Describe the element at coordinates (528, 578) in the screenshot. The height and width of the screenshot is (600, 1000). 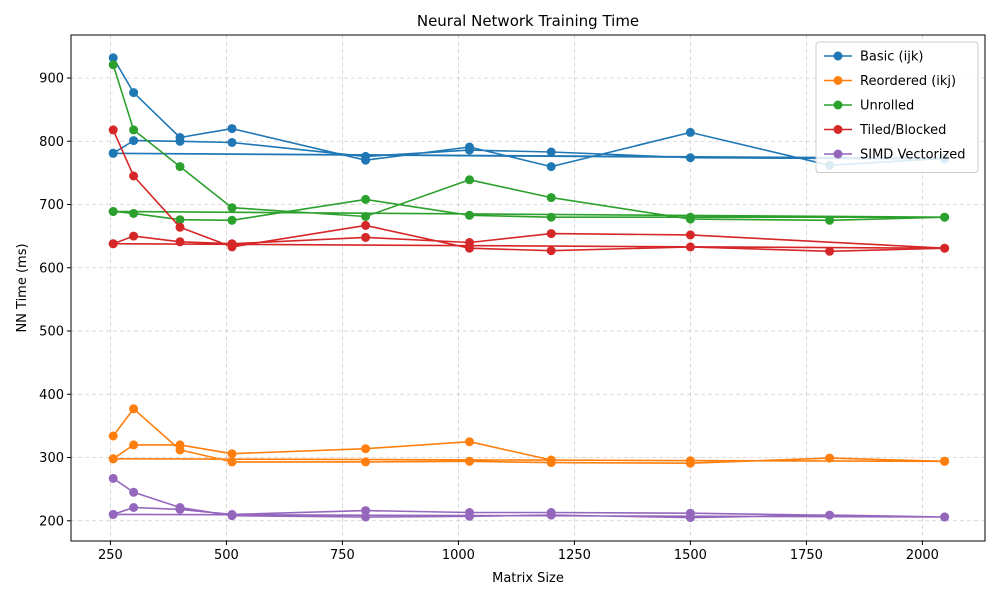
I see `x-axis-label: Matrix Size` at that location.